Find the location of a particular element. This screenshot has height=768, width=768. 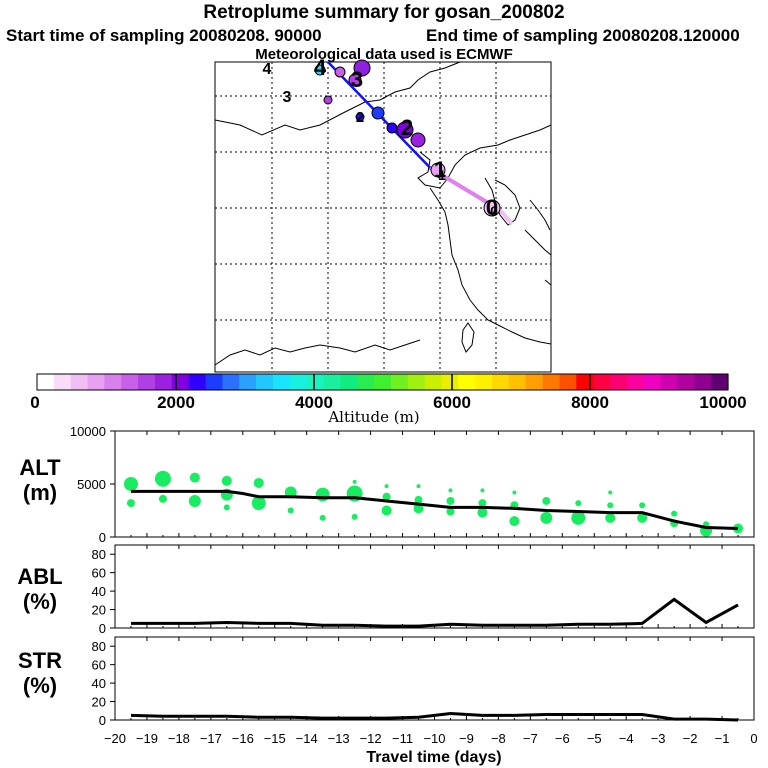

x-tick-label: −13 is located at coordinates (338, 738).